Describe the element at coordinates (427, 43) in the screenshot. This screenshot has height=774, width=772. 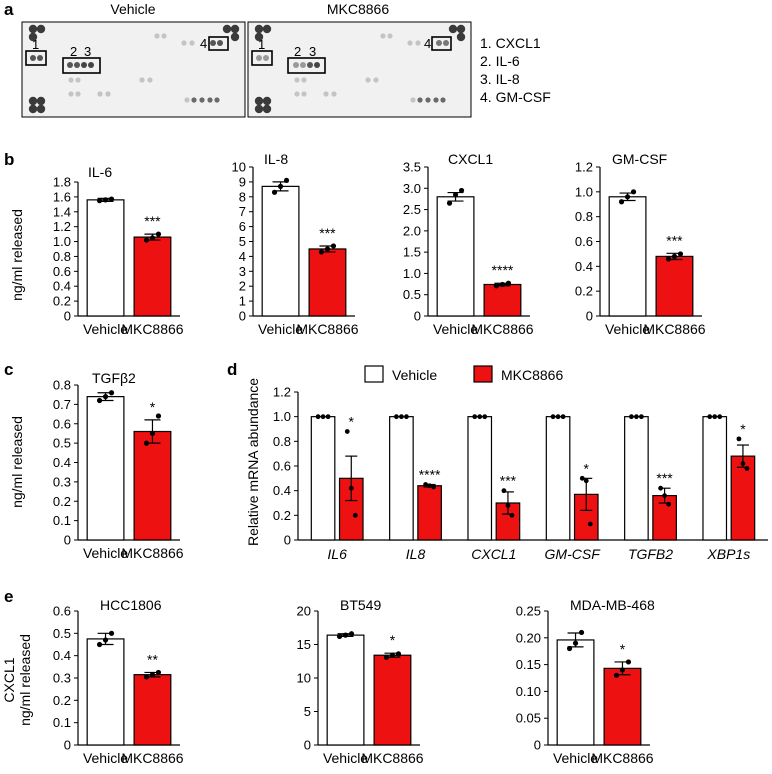
I see `blot-box-label-4b: 4` at that location.